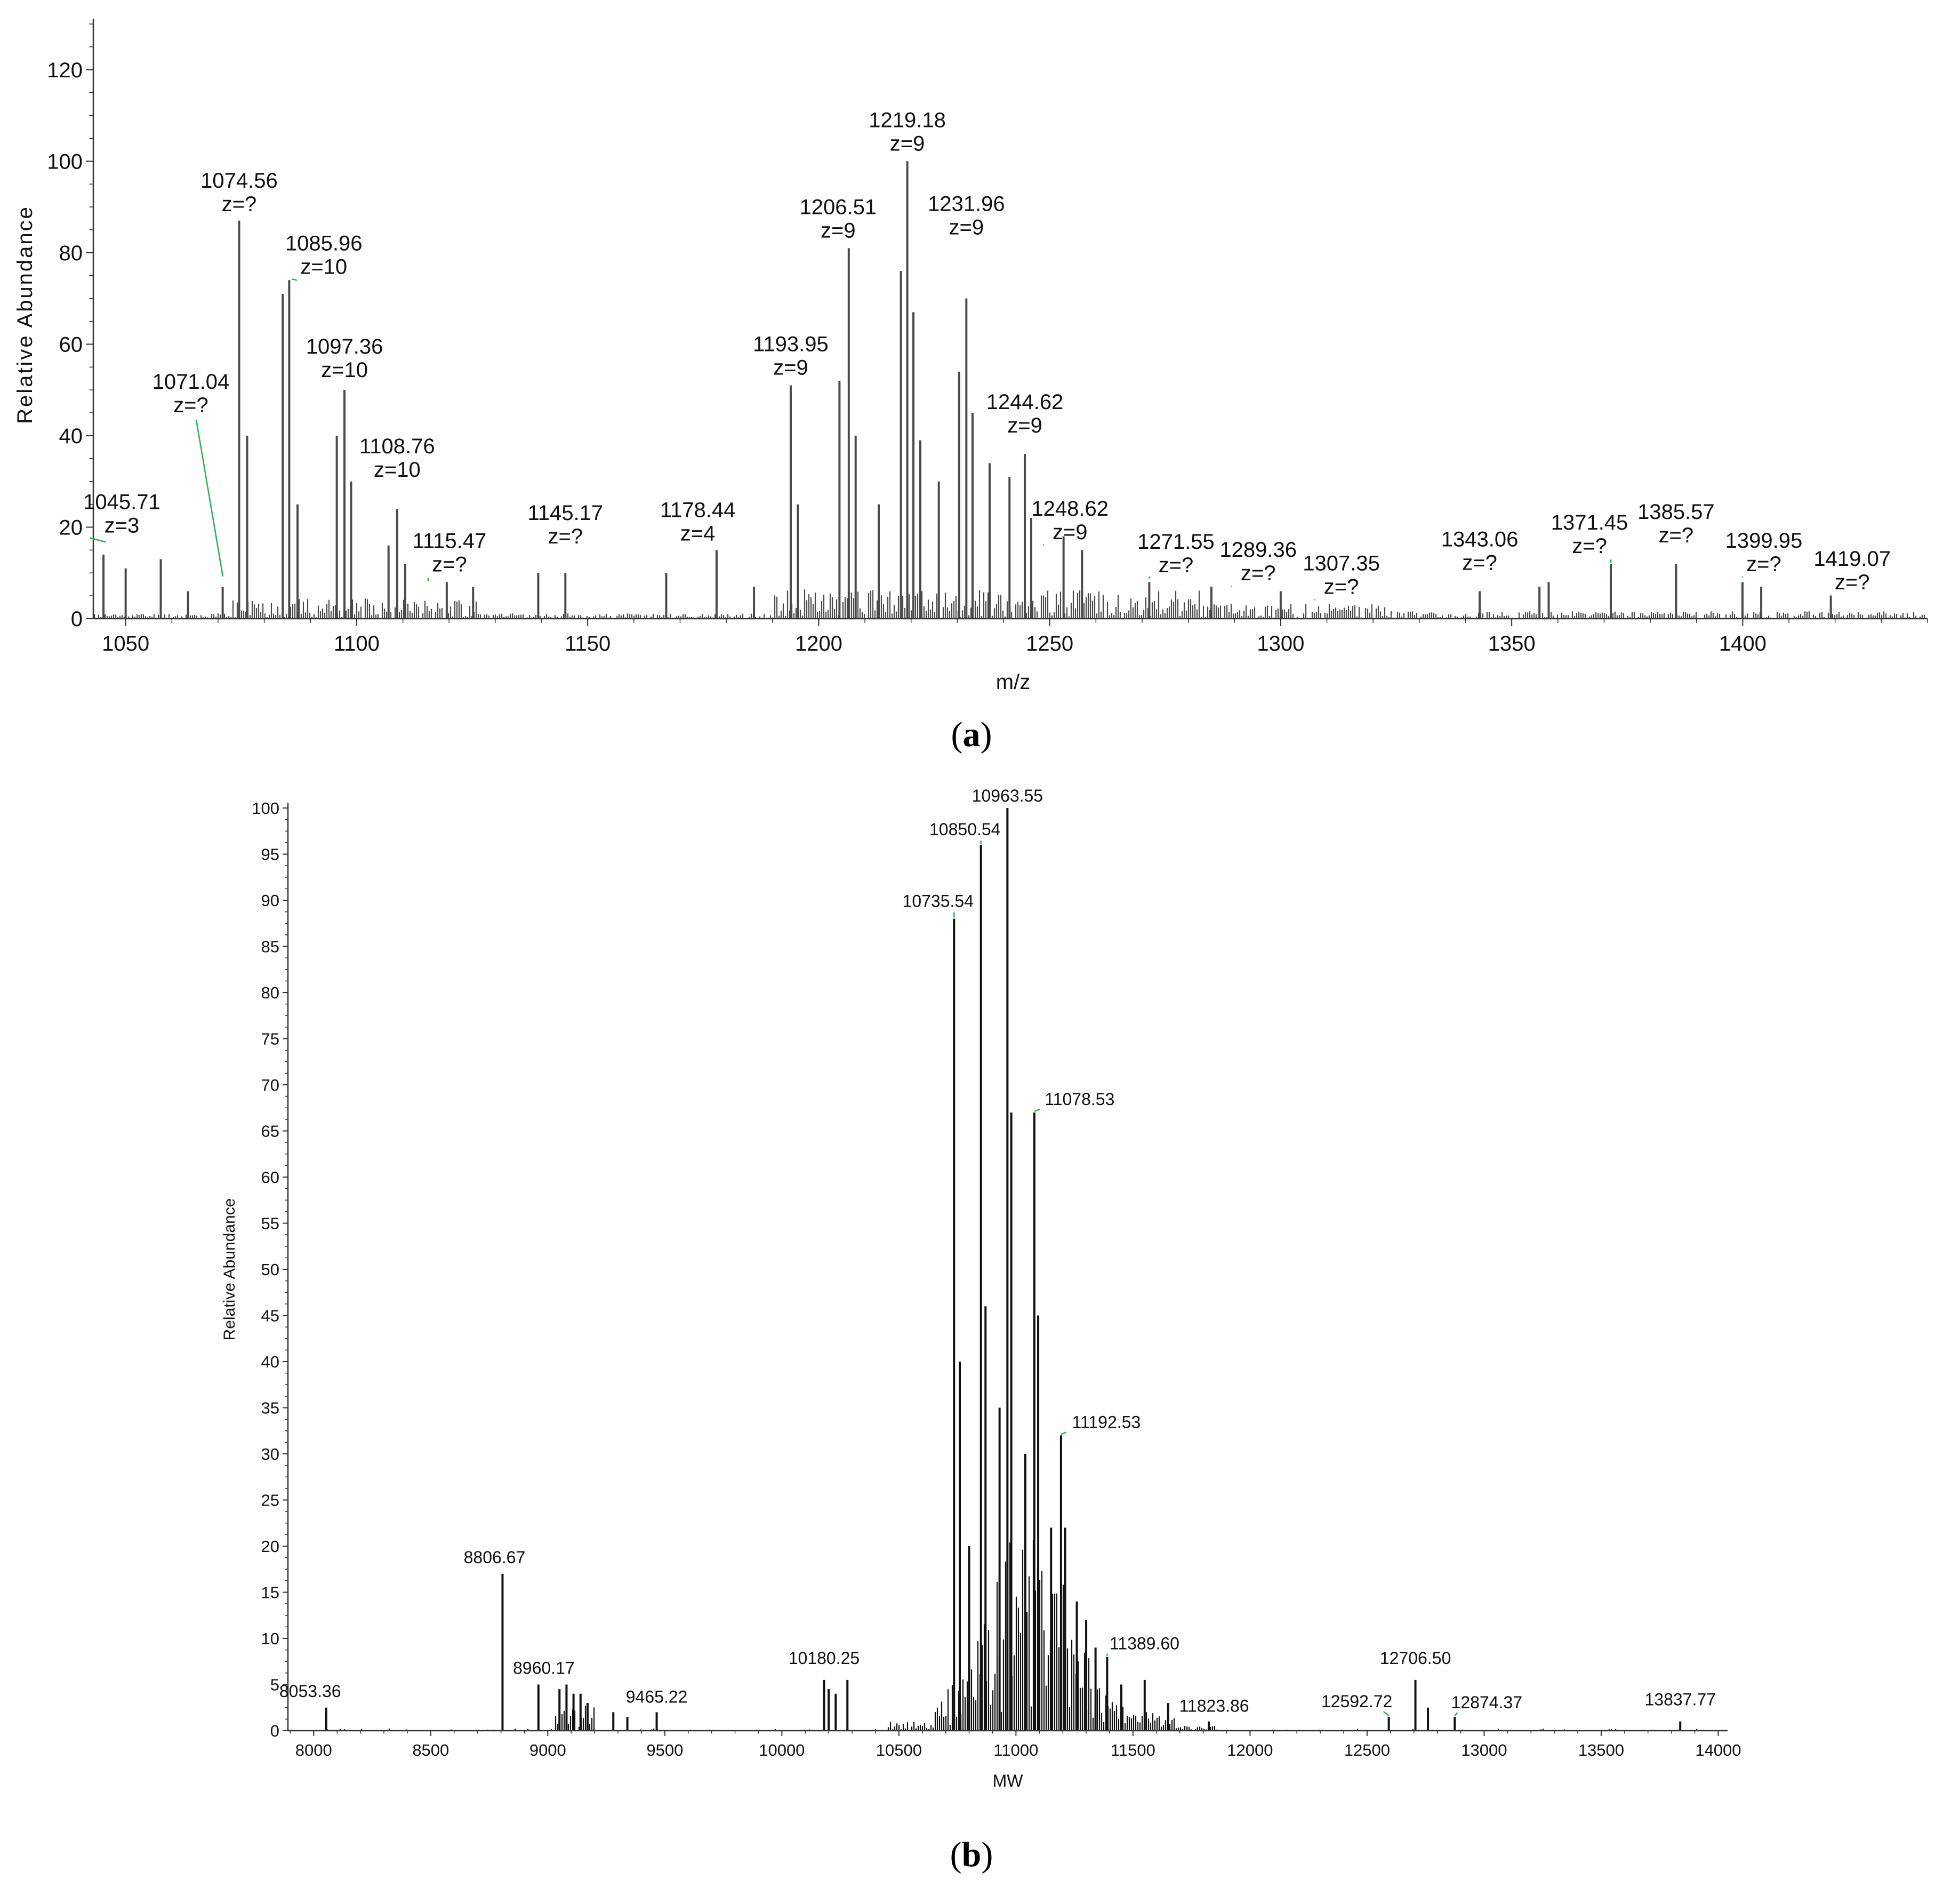 Image resolution: width=1943 pixels, height=1904 pixels. What do you see at coordinates (1079, 1099) in the screenshot?
I see `peak-label-11078.53: 11078.53` at bounding box center [1079, 1099].